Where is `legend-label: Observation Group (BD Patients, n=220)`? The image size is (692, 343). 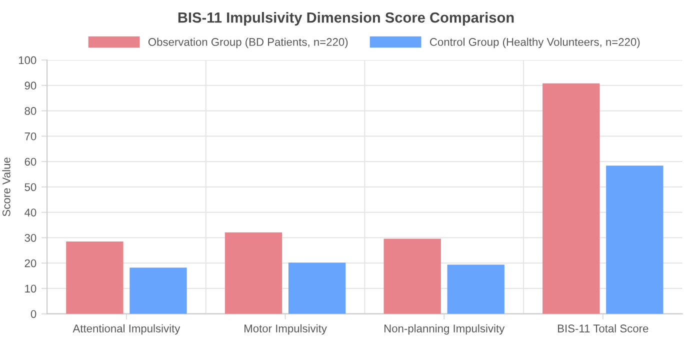
legend-label: Observation Group (BD Patients, n=220) is located at coordinates (248, 43).